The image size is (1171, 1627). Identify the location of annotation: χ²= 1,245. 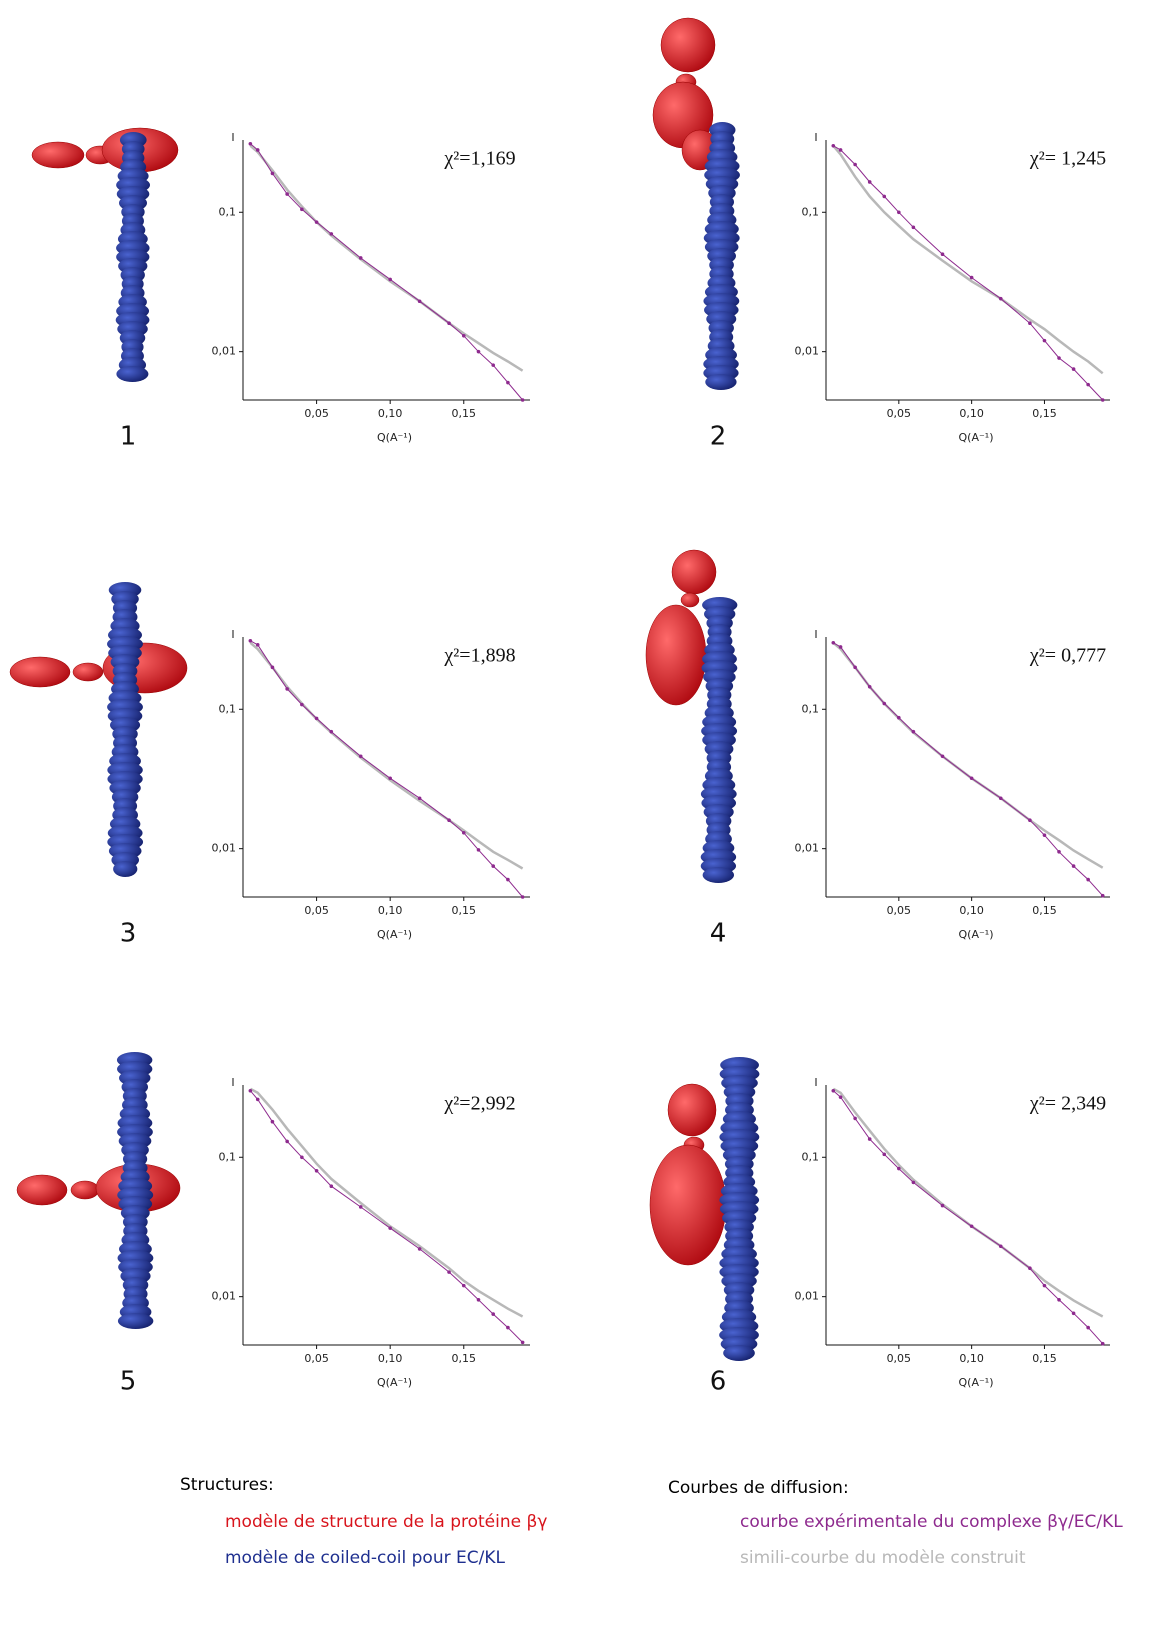
(1067, 159).